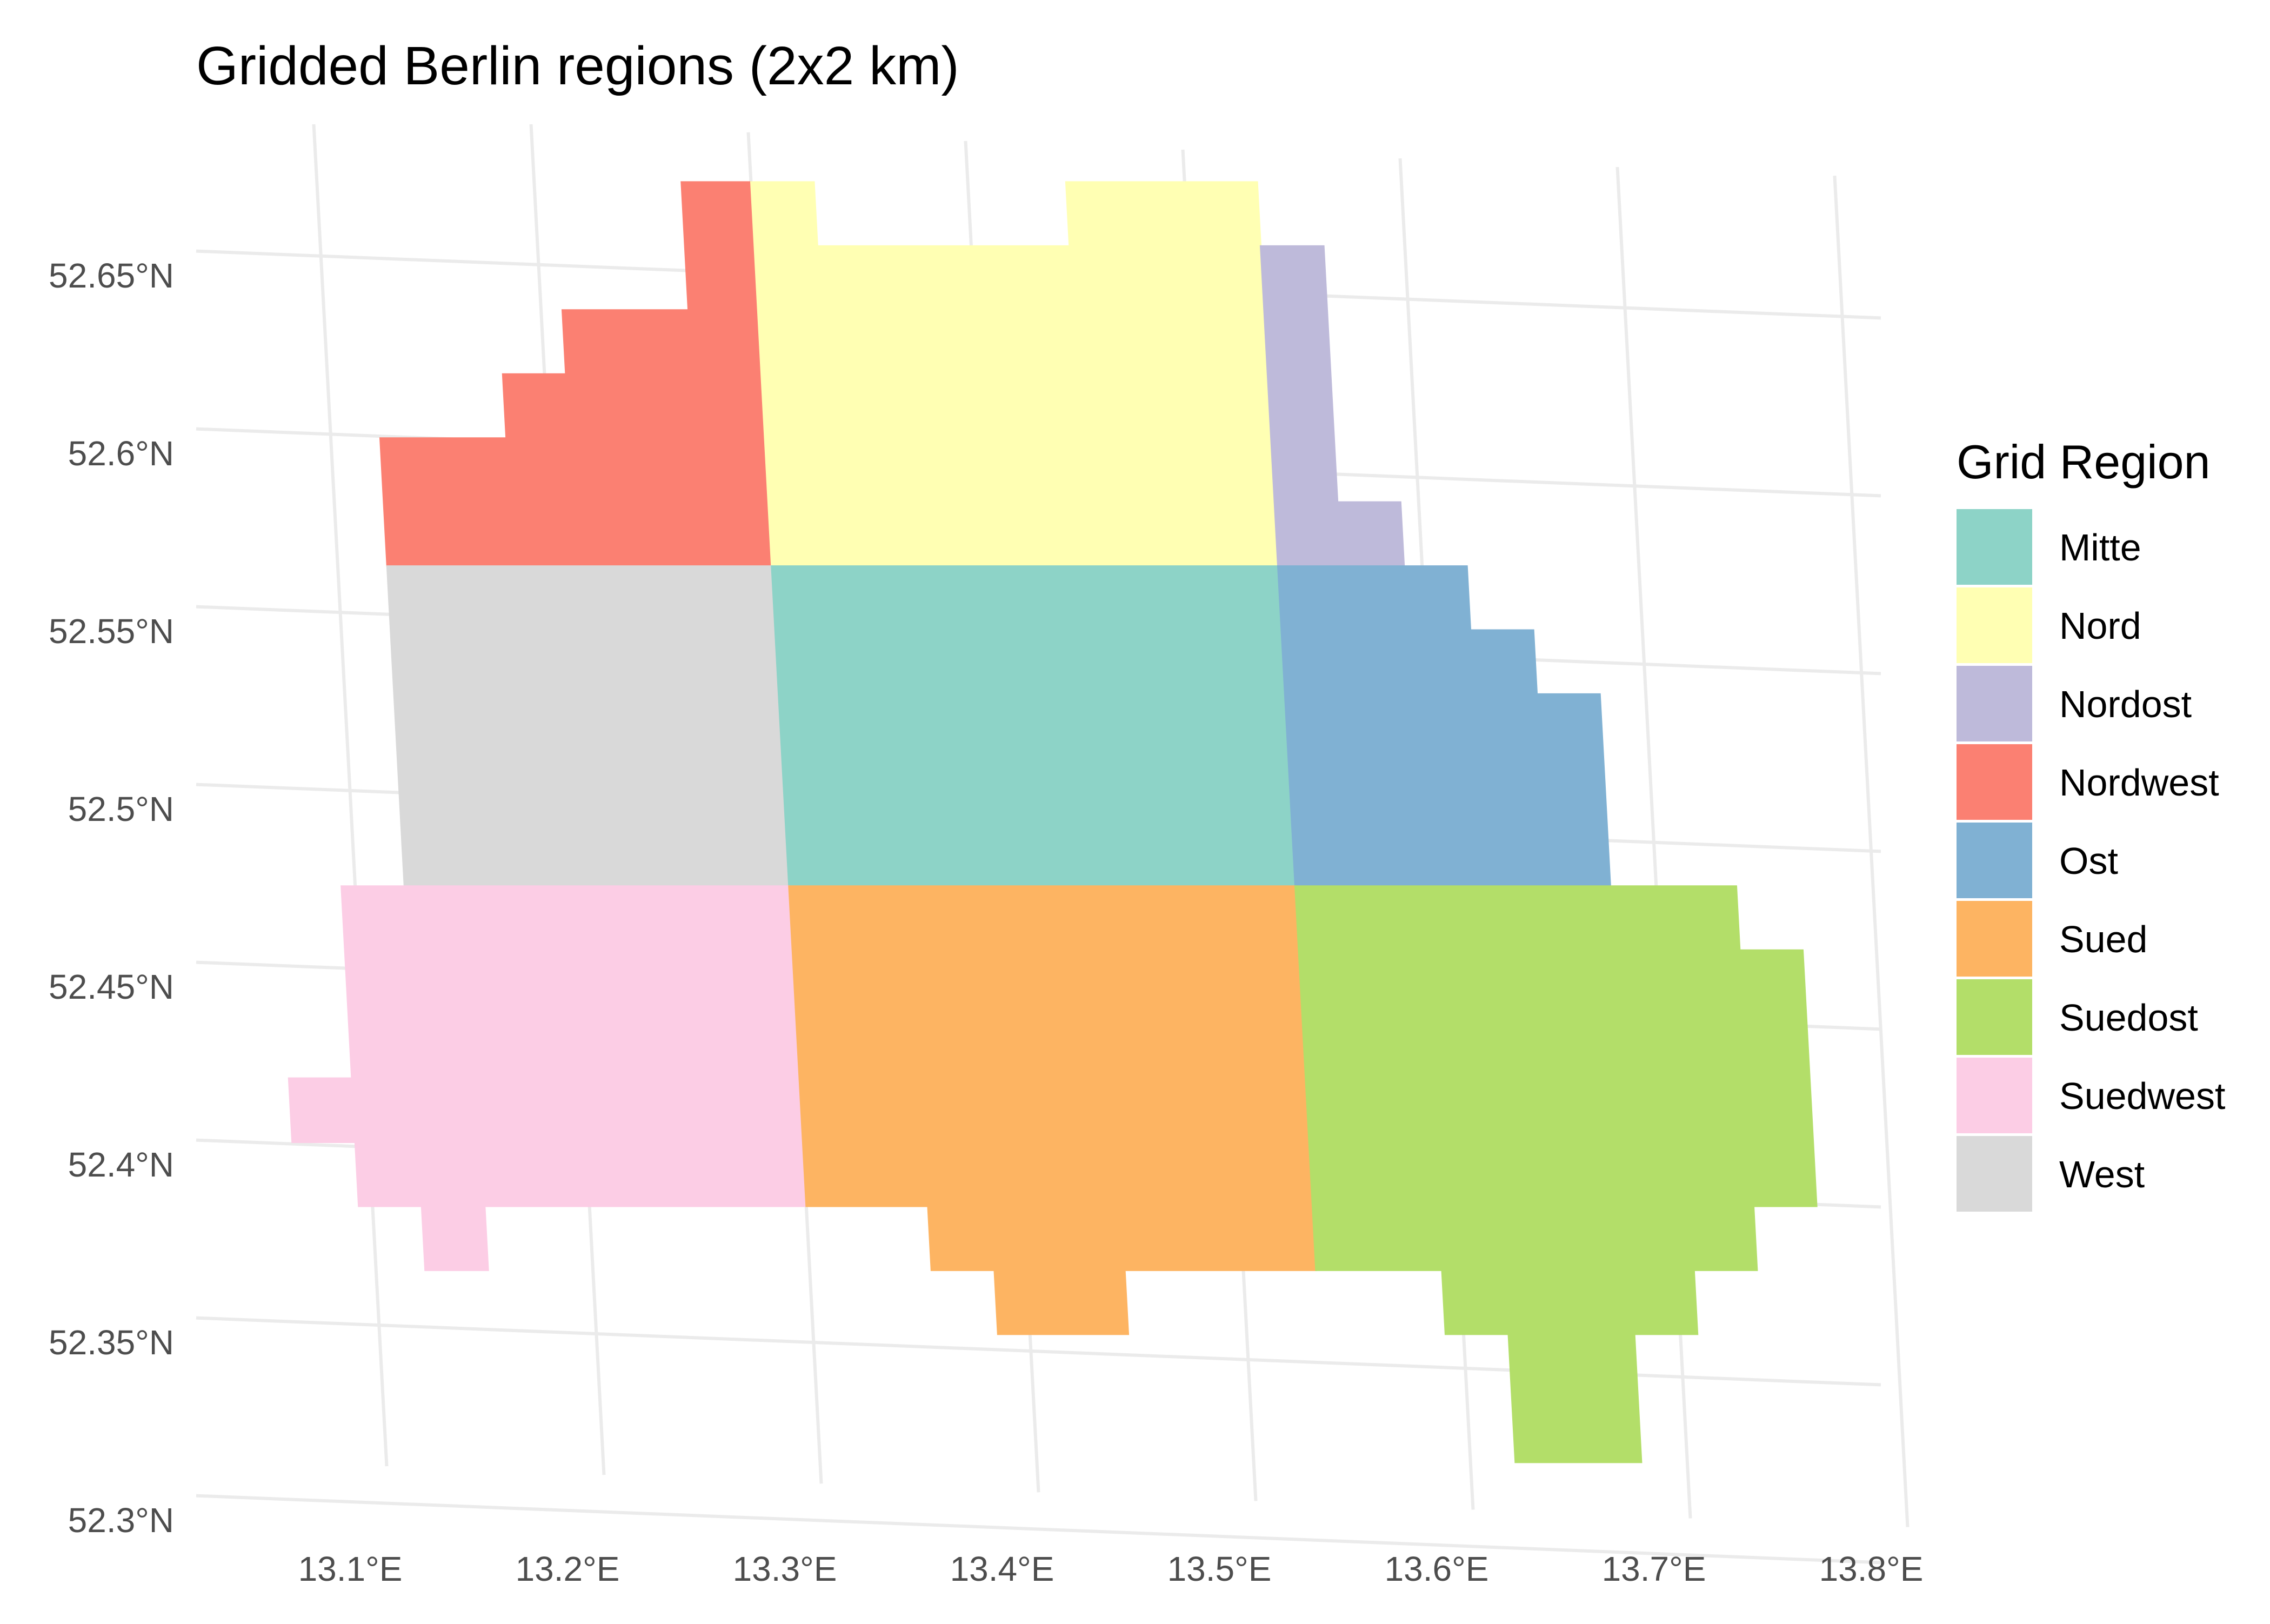 The image size is (2270, 1624). What do you see at coordinates (2139, 783) in the screenshot?
I see `legend-label-nordwest: Nordwest` at bounding box center [2139, 783].